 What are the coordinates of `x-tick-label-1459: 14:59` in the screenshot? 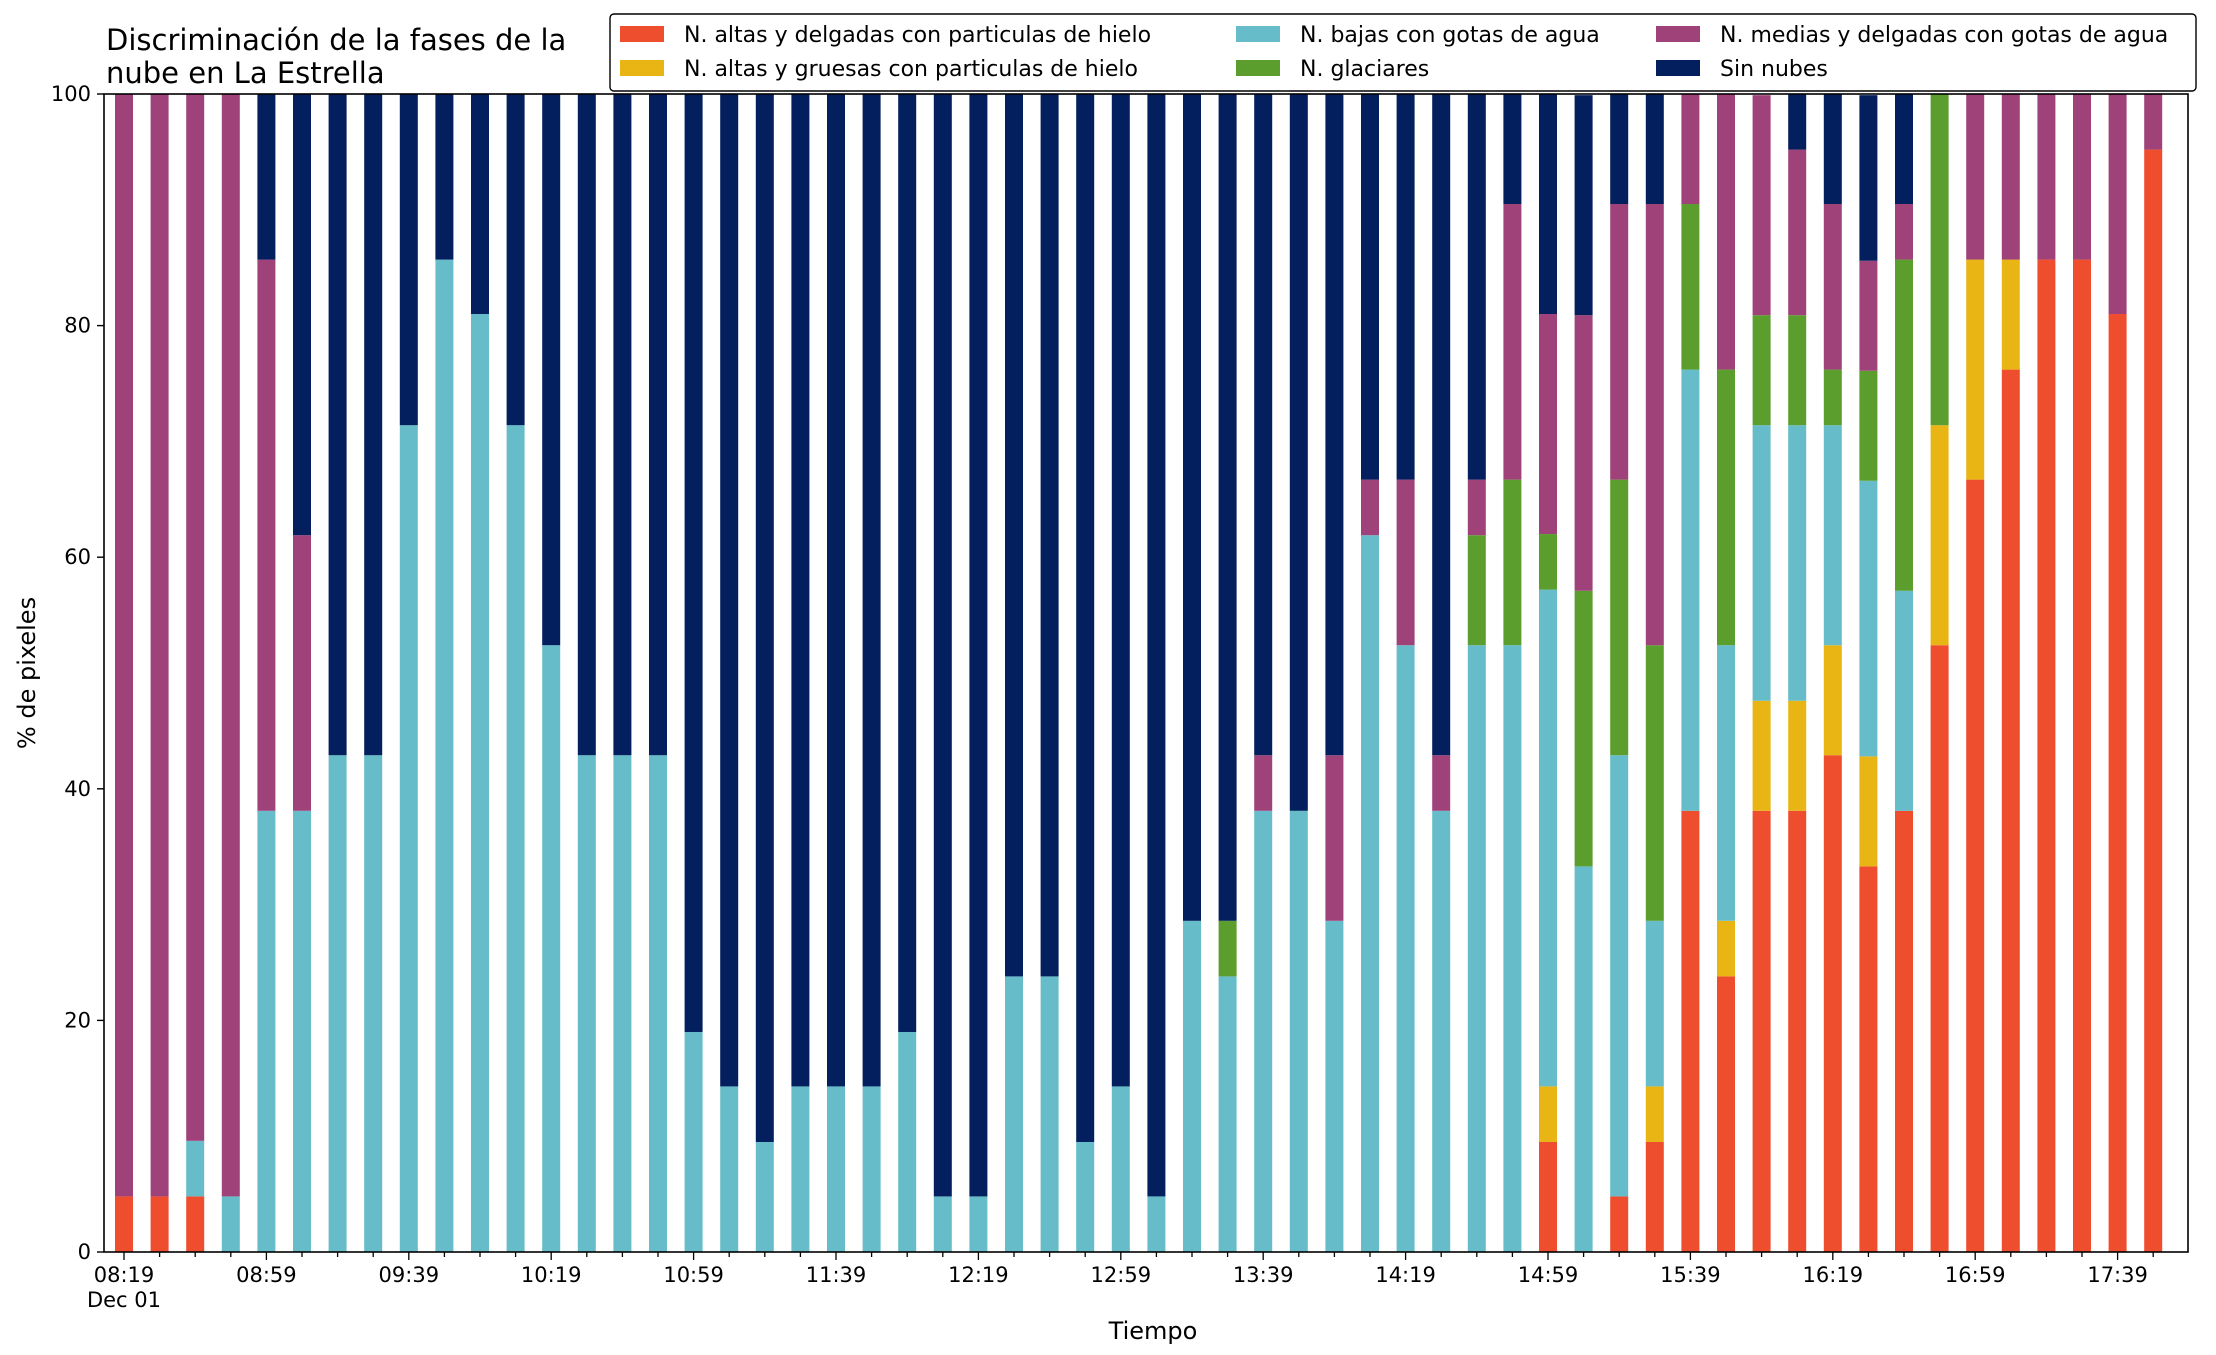 It's located at (1548, 1275).